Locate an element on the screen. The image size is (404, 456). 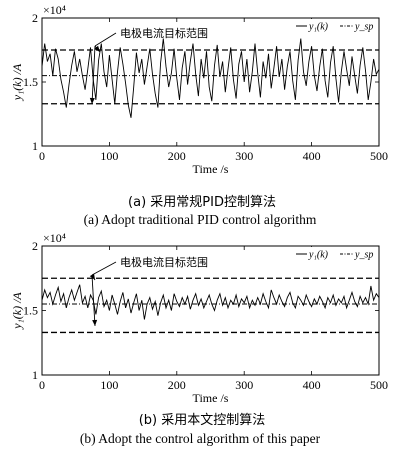
caption-a-cn: (a) 采用常规PID控制算法 is located at coordinates (202, 202).